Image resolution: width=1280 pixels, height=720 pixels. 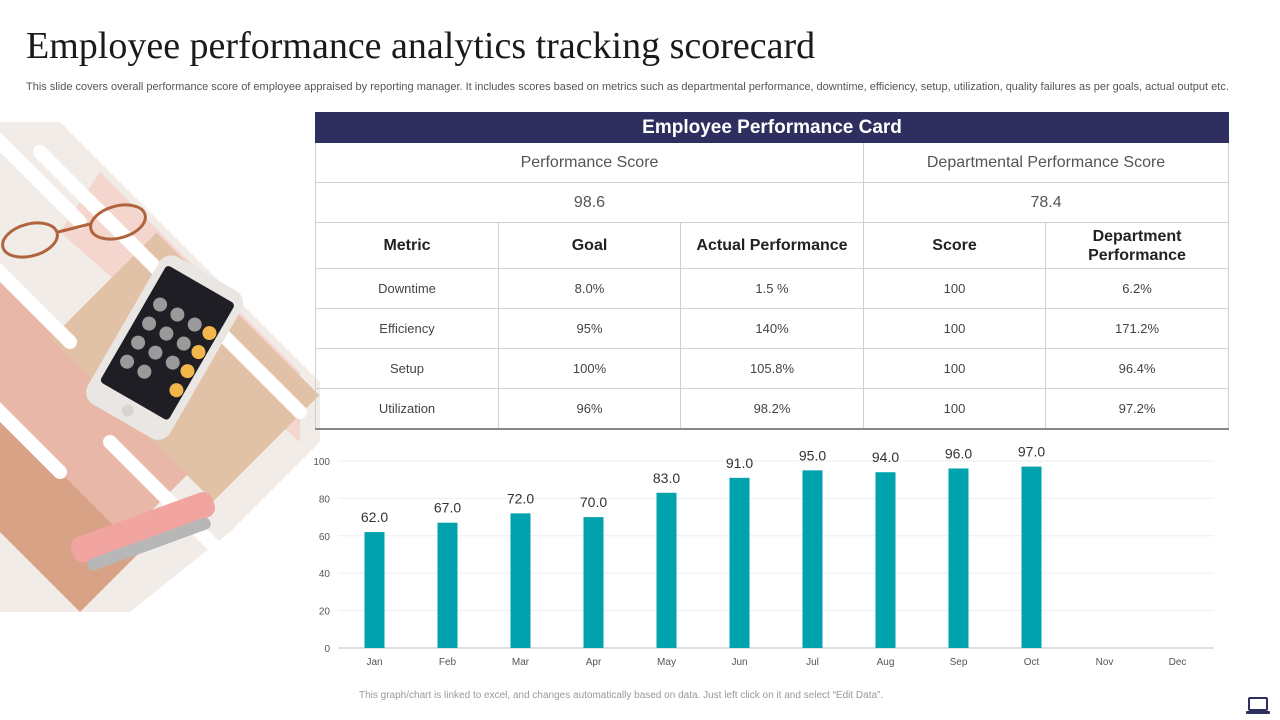 What do you see at coordinates (666, 662) in the screenshot?
I see `x-tick-label: May` at bounding box center [666, 662].